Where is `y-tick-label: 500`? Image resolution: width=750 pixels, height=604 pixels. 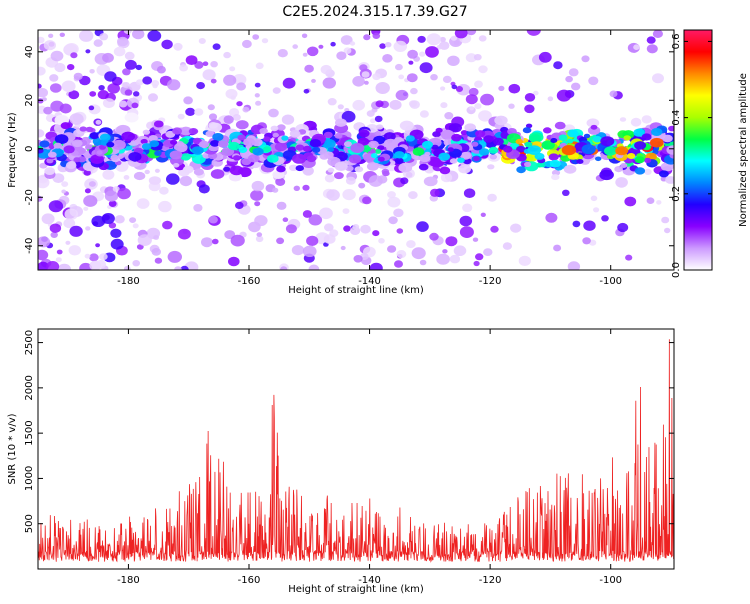 y-tick-label: 500 is located at coordinates (29, 523).